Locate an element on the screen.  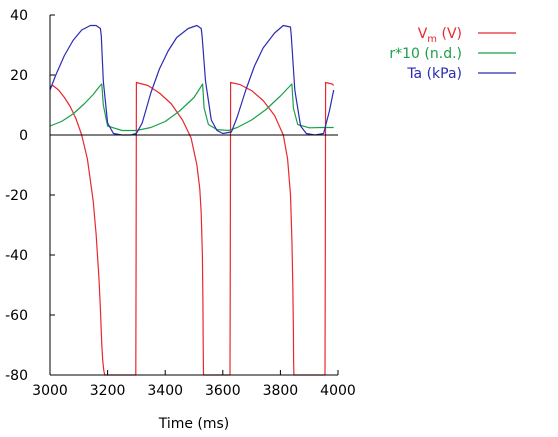
x-tick-label-2: 3400 is located at coordinates (165, 391).